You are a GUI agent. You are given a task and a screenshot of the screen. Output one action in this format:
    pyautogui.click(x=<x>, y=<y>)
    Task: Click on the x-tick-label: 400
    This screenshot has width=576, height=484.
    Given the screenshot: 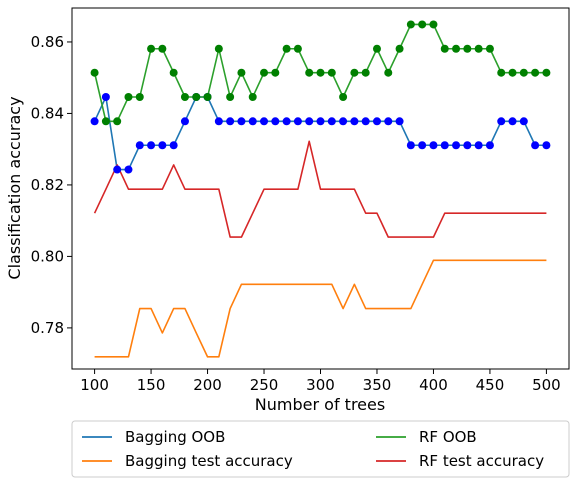 What is the action you would take?
    pyautogui.click(x=433, y=385)
    